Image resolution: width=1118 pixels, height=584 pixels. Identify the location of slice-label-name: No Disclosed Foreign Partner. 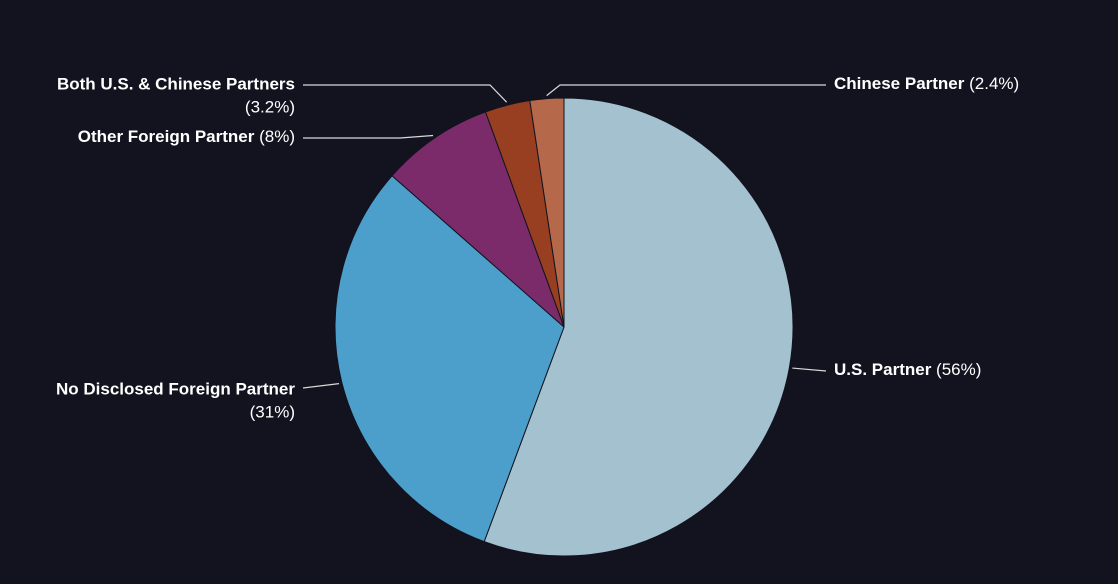
(175, 388).